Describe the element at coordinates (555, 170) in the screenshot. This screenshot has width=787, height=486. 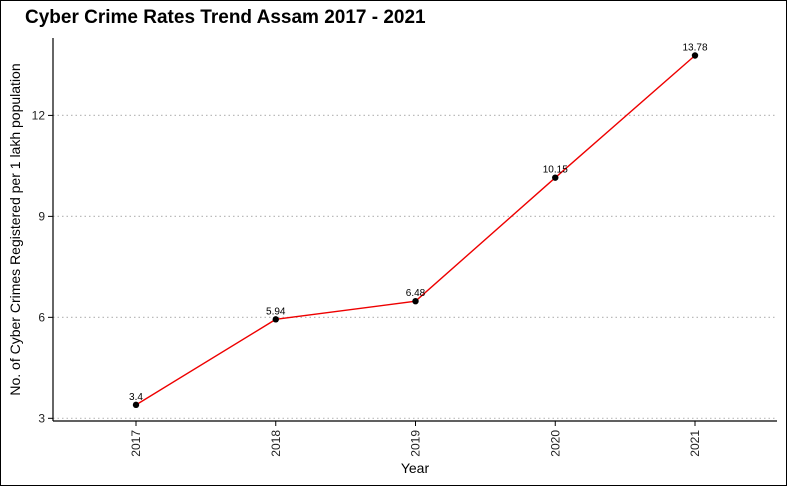
I see `data-label: 10.15` at that location.